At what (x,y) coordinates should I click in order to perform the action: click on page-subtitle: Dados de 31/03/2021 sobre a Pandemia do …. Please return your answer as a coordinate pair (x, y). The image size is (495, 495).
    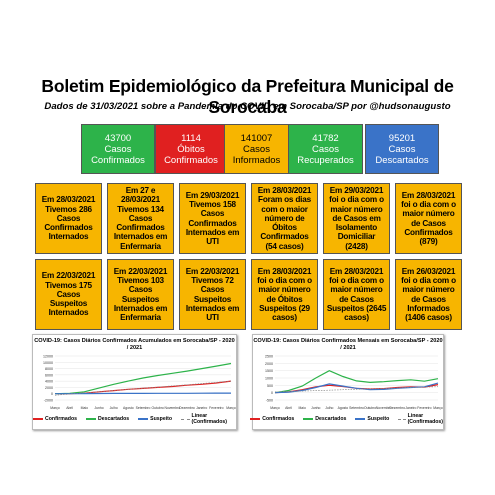
    Looking at the image, I should click on (247, 106).